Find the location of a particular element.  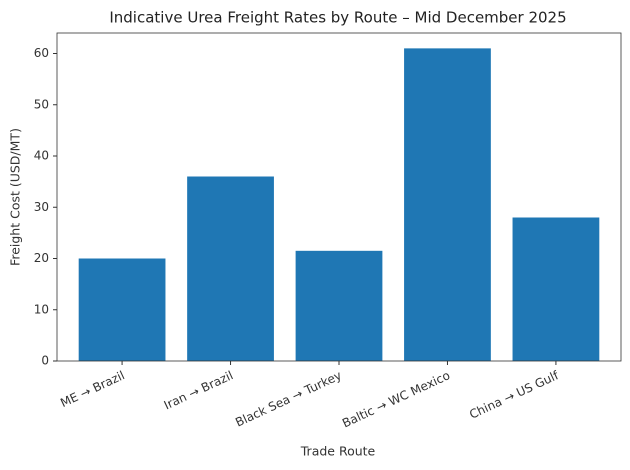

y-axis-label: Freight Cost (USD/MT) is located at coordinates (15, 197).